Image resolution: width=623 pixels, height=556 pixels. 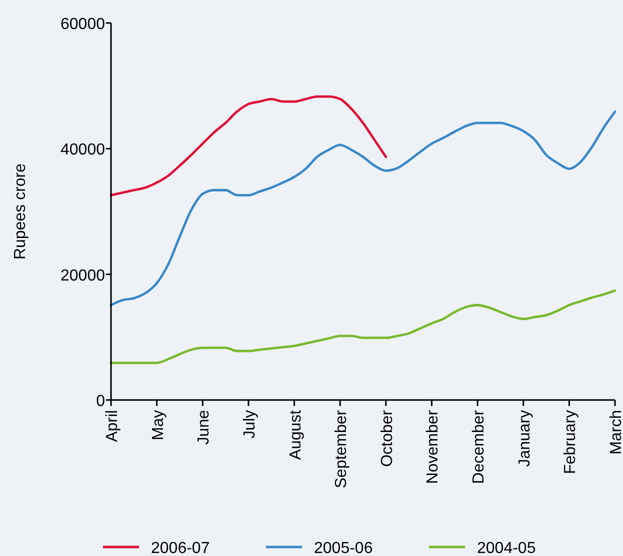 What do you see at coordinates (571, 442) in the screenshot?
I see `x-tick-label: February` at bounding box center [571, 442].